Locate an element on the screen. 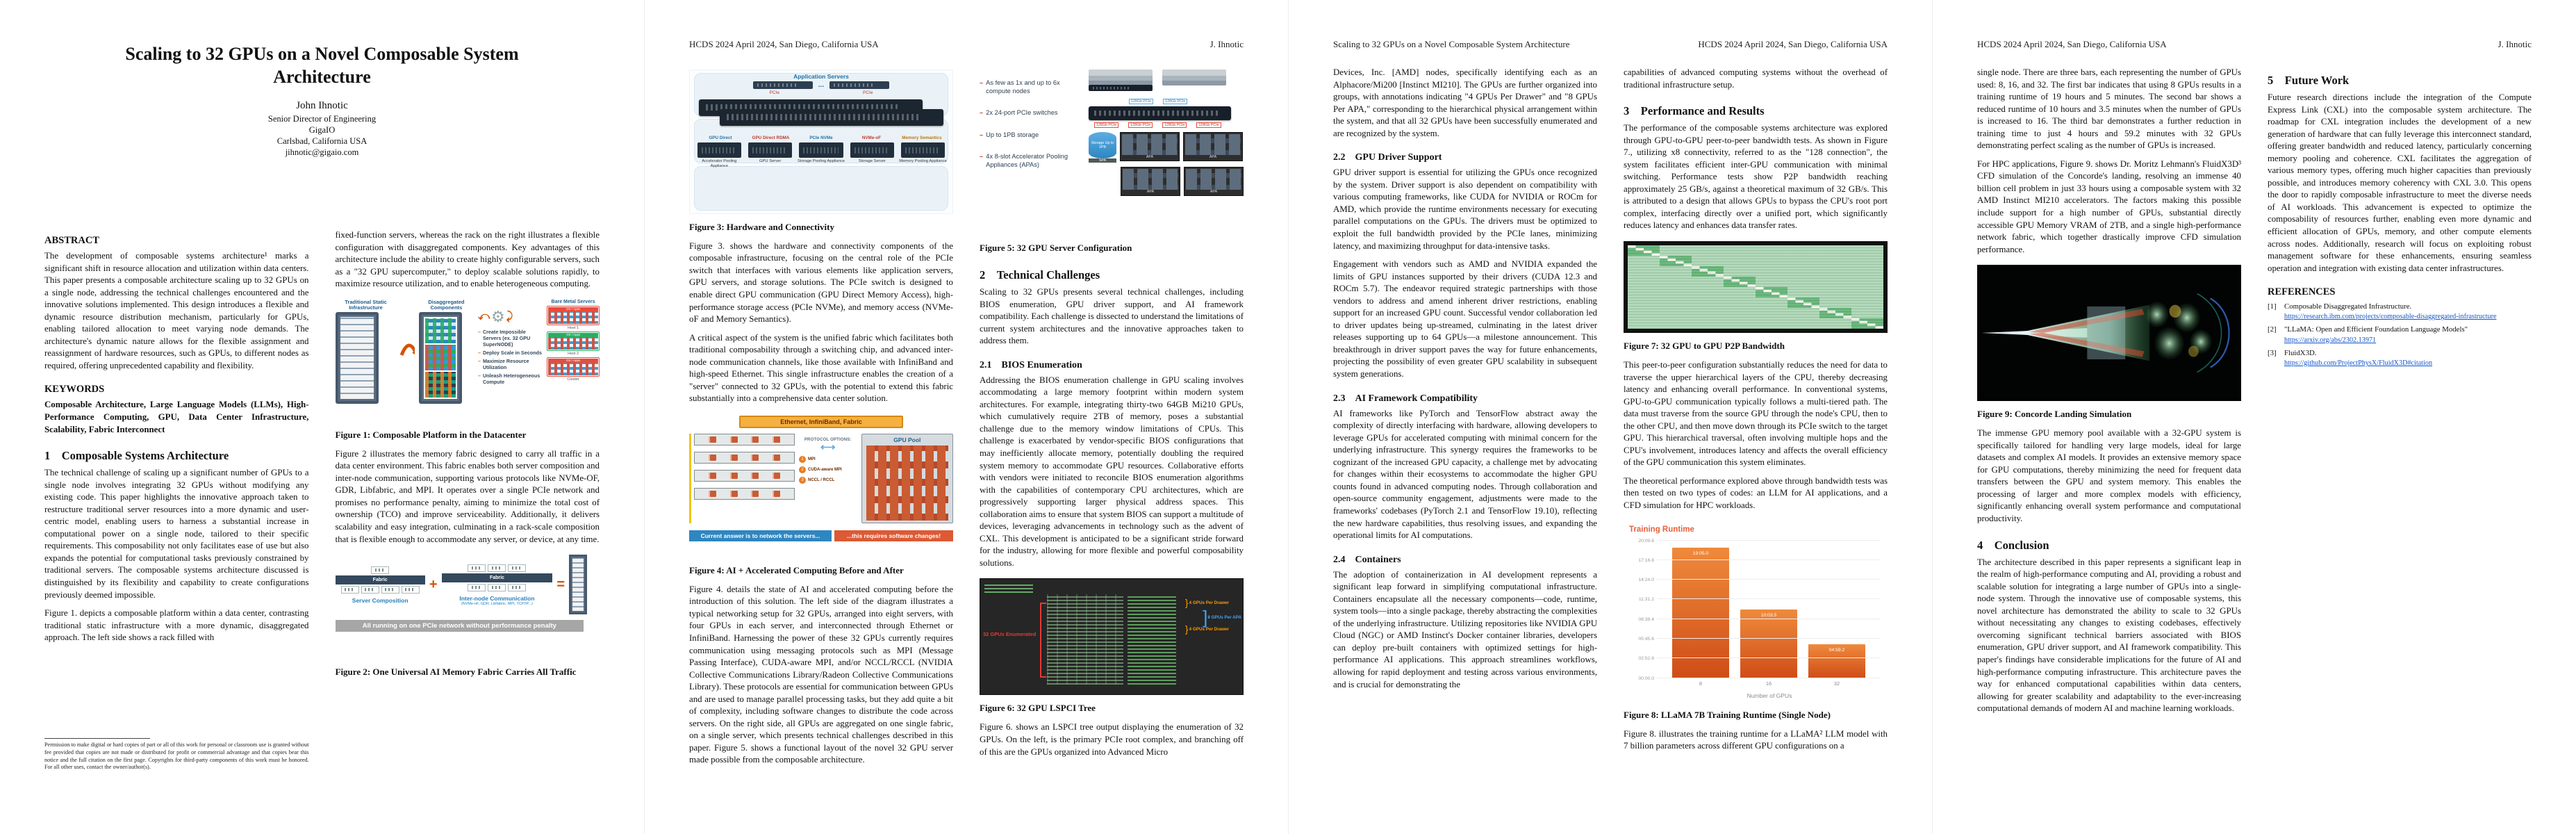 The height and width of the screenshot is (834, 2576). storage-cylinder: Storage Up to 1PB is located at coordinates (1102, 145).